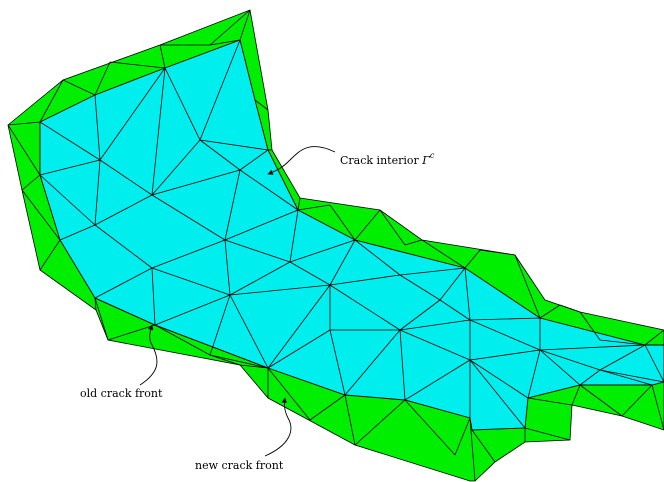 The height and width of the screenshot is (482, 664). Describe the element at coordinates (425, 160) in the screenshot. I see `interior-symbol: Γ` at that location.